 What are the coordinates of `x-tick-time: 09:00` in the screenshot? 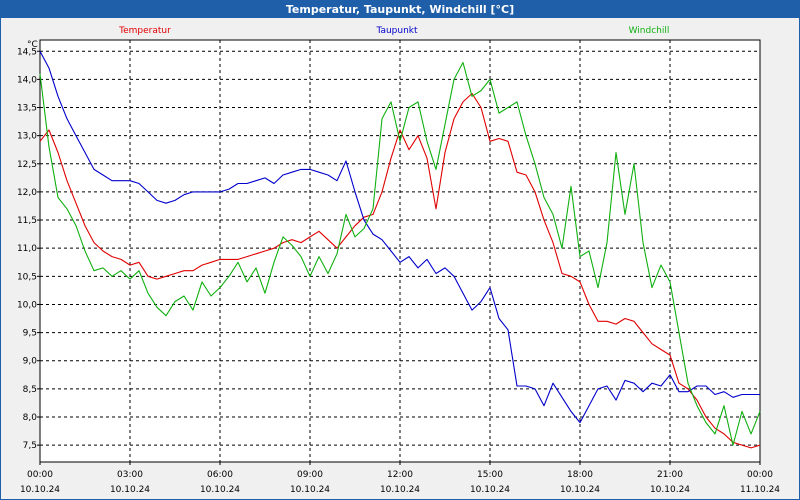 It's located at (310, 475).